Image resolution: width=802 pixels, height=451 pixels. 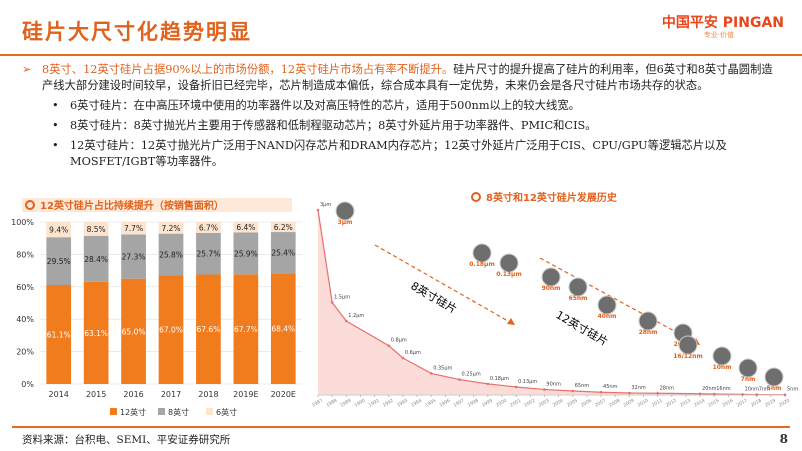 What do you see at coordinates (722, 367) in the screenshot?
I see `callout: 10nm` at bounding box center [722, 367].